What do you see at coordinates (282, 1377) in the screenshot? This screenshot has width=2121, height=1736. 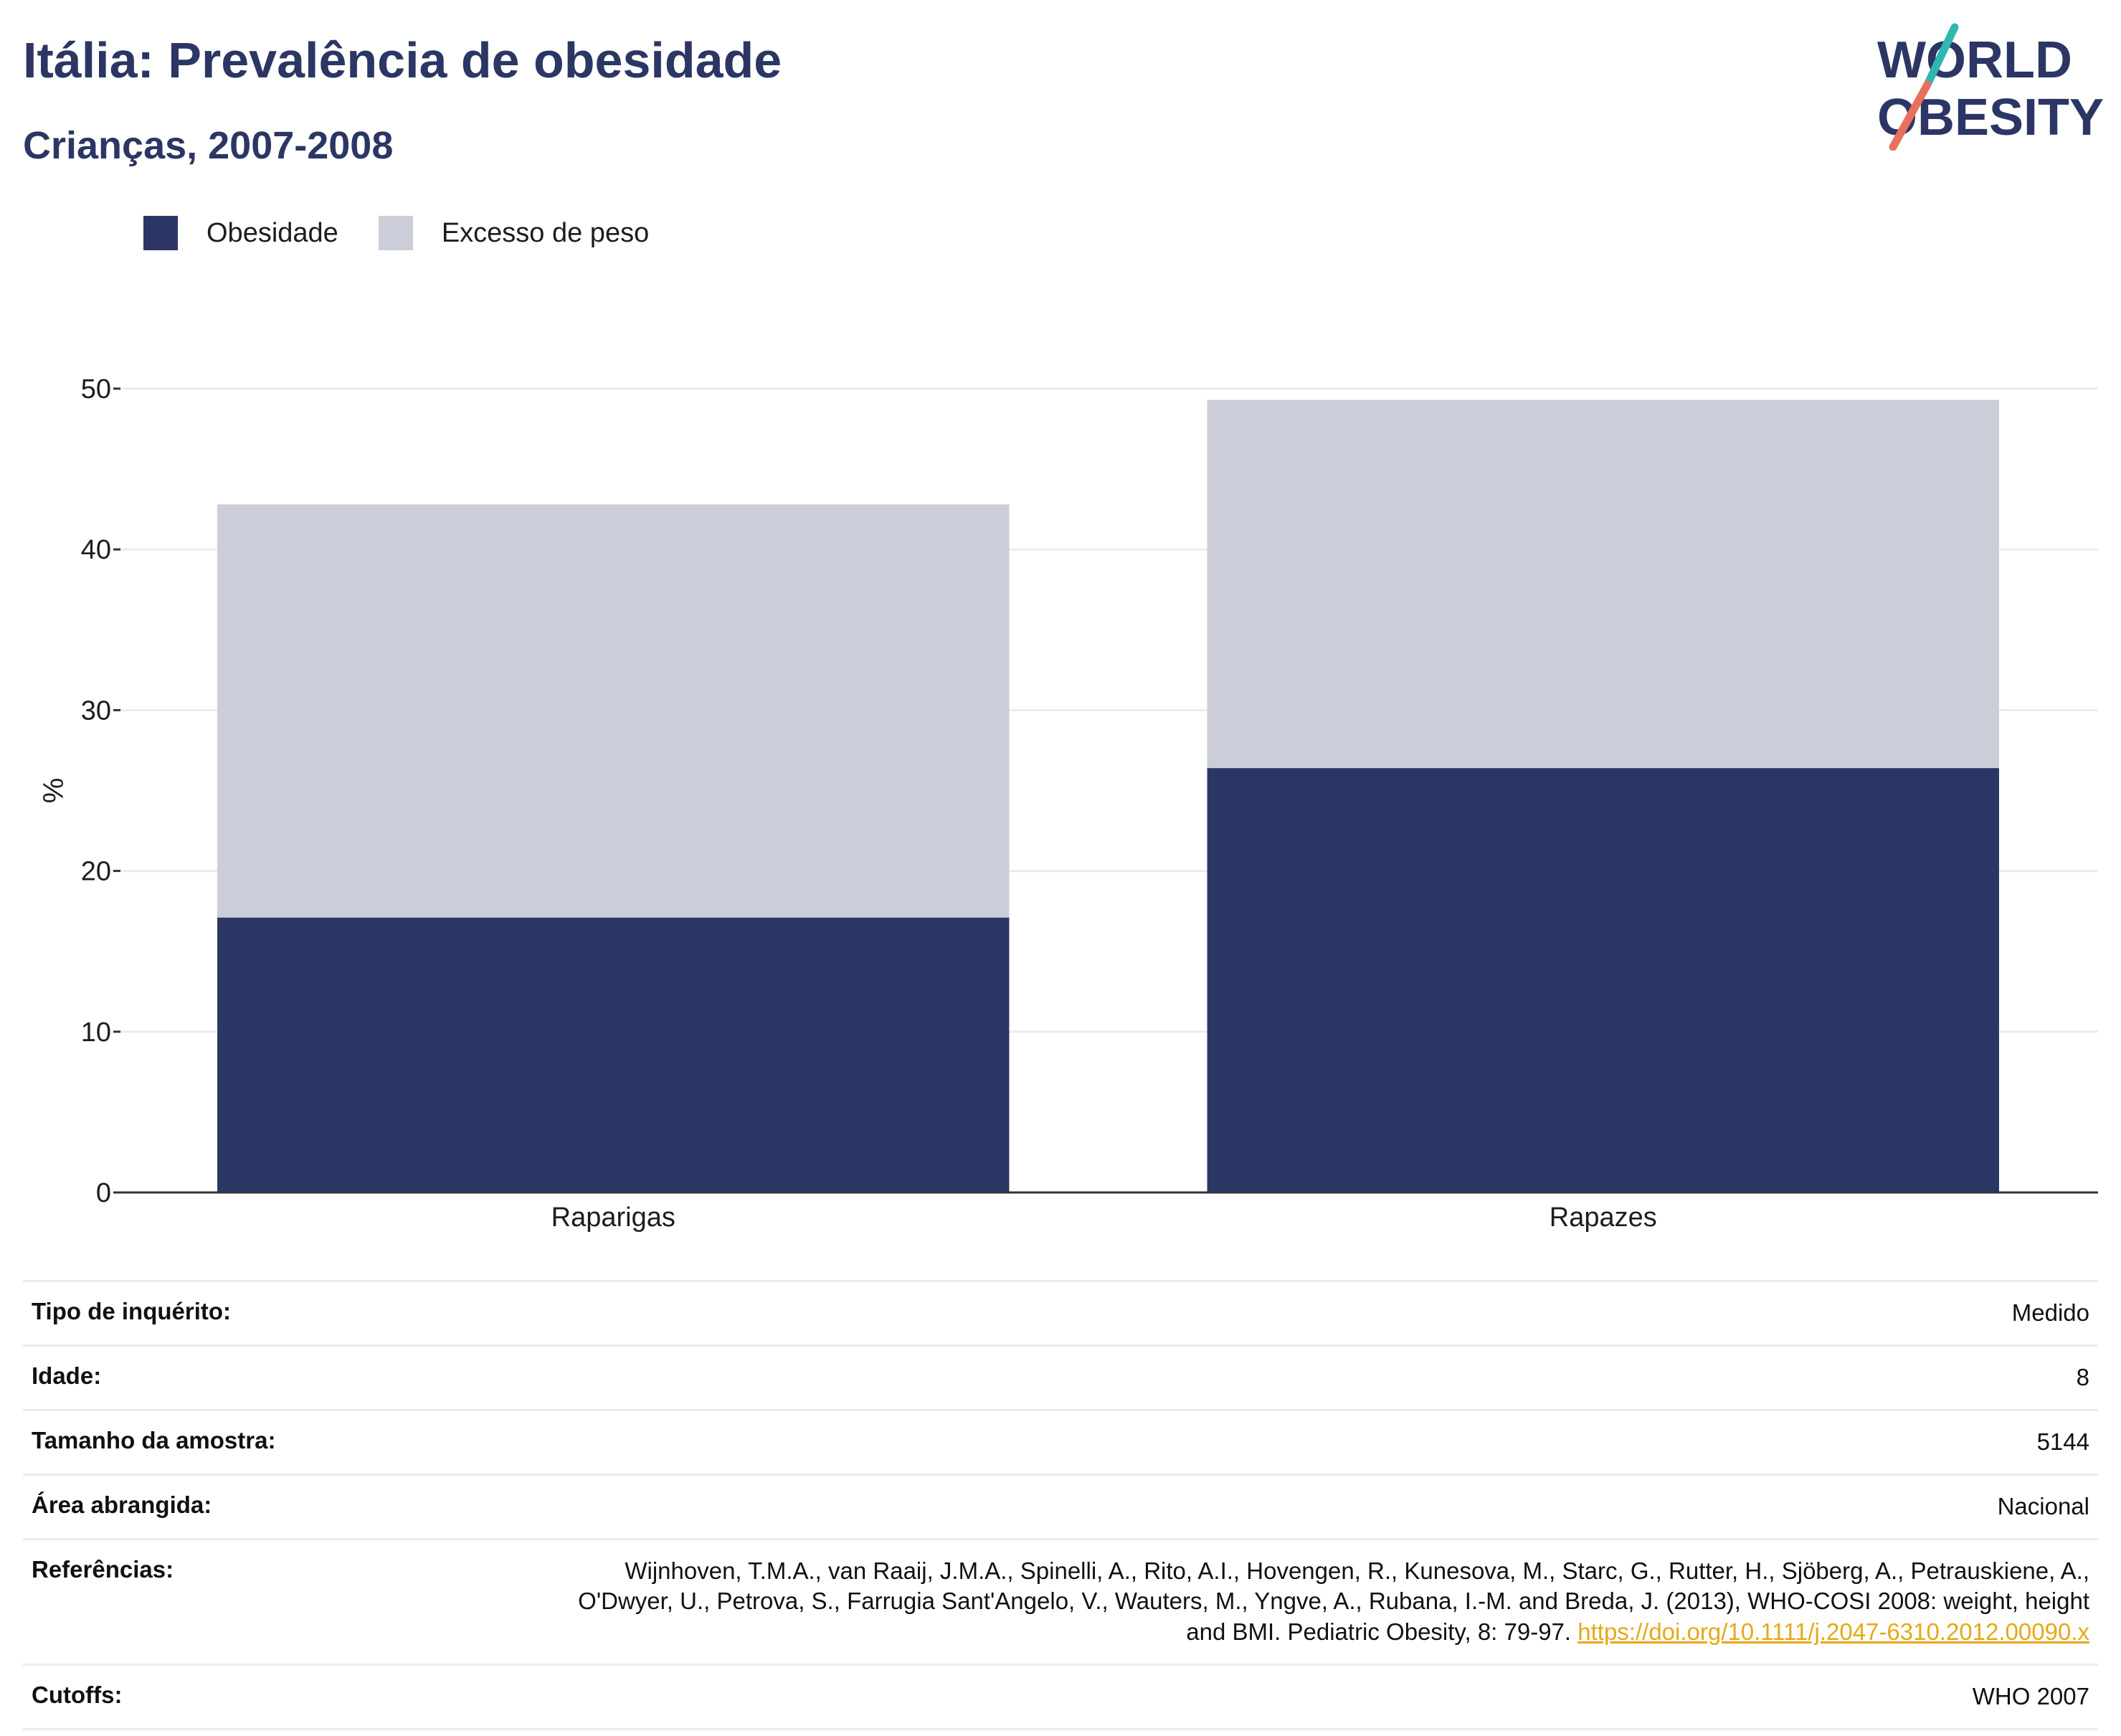 I see `info-key: Idade:` at bounding box center [282, 1377].